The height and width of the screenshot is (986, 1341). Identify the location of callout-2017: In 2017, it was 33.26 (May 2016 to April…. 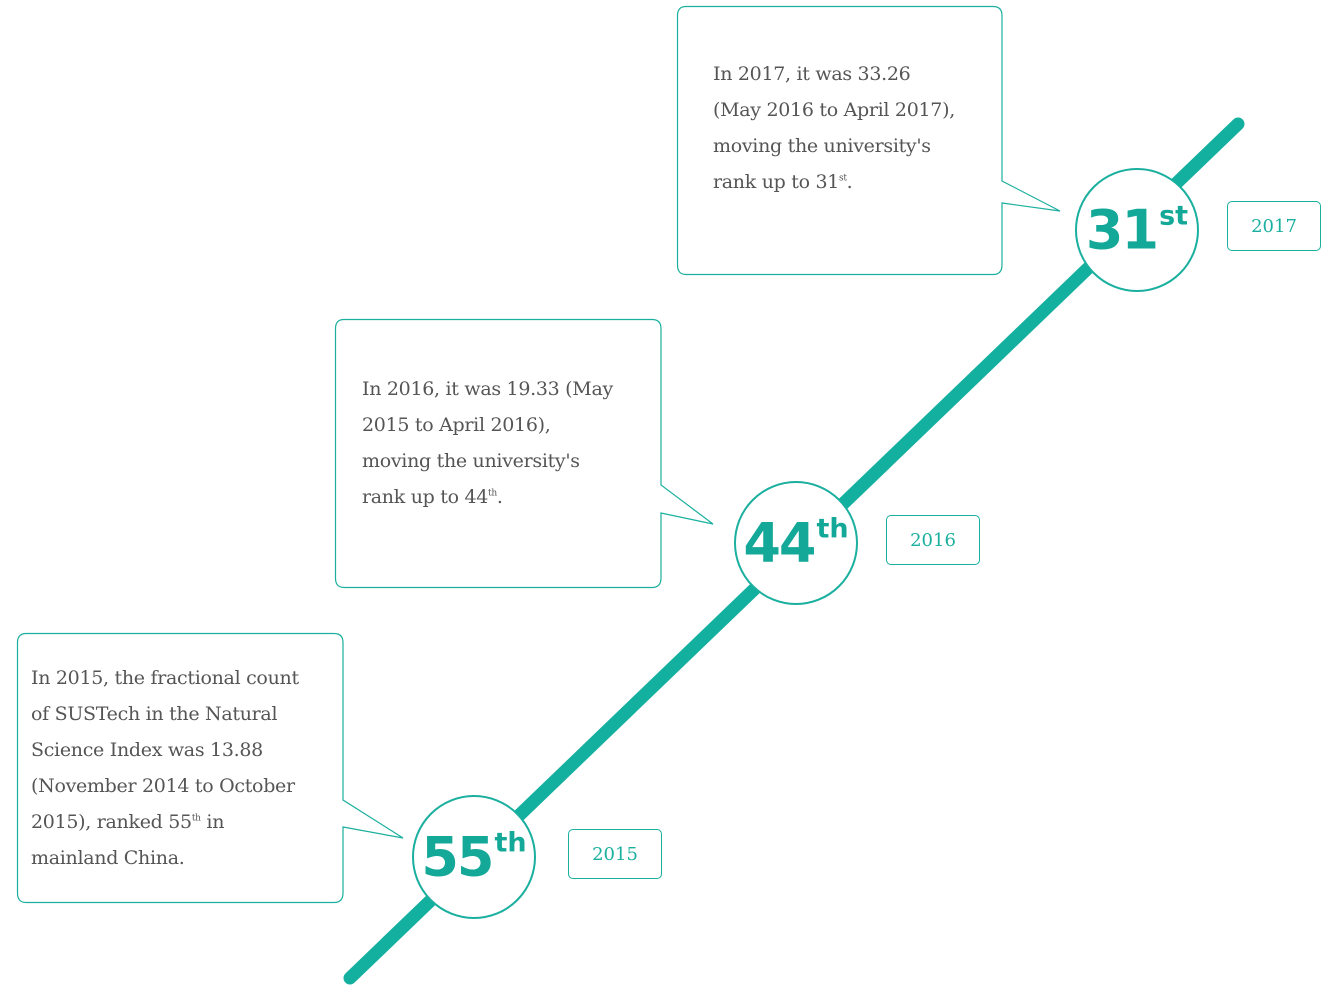
(868, 140).